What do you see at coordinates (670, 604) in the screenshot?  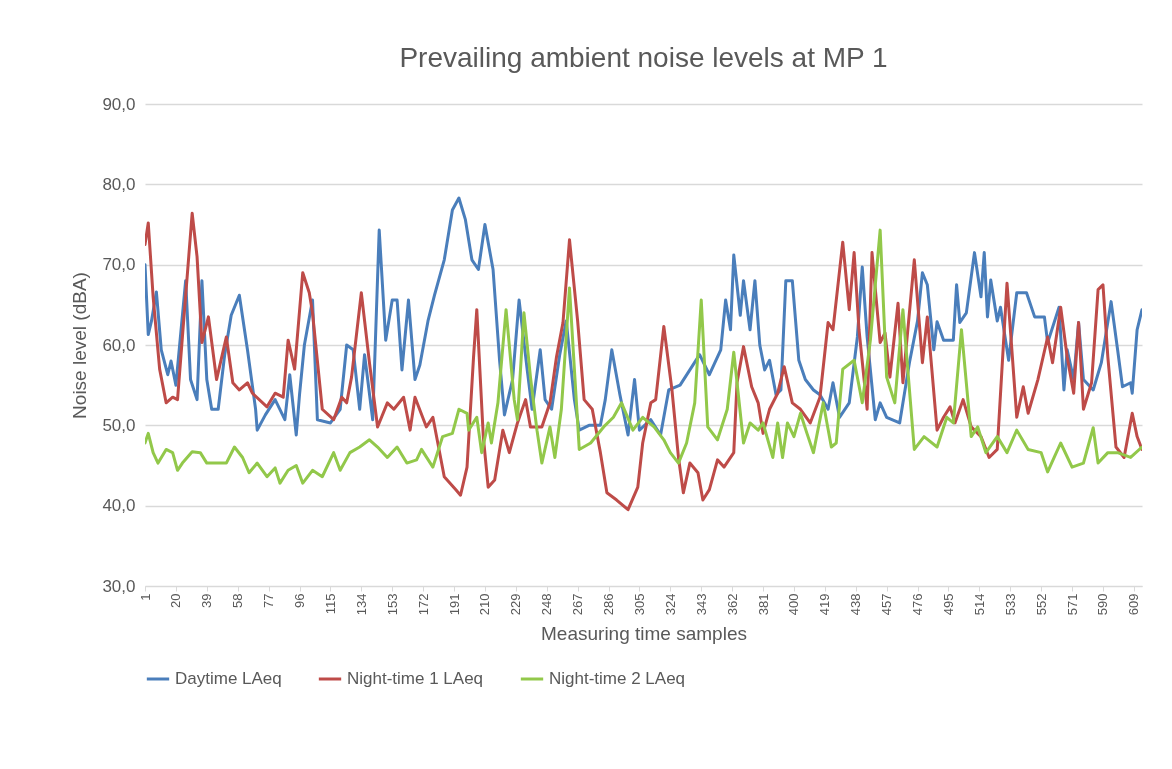 I see `x-tick-label: 324` at bounding box center [670, 604].